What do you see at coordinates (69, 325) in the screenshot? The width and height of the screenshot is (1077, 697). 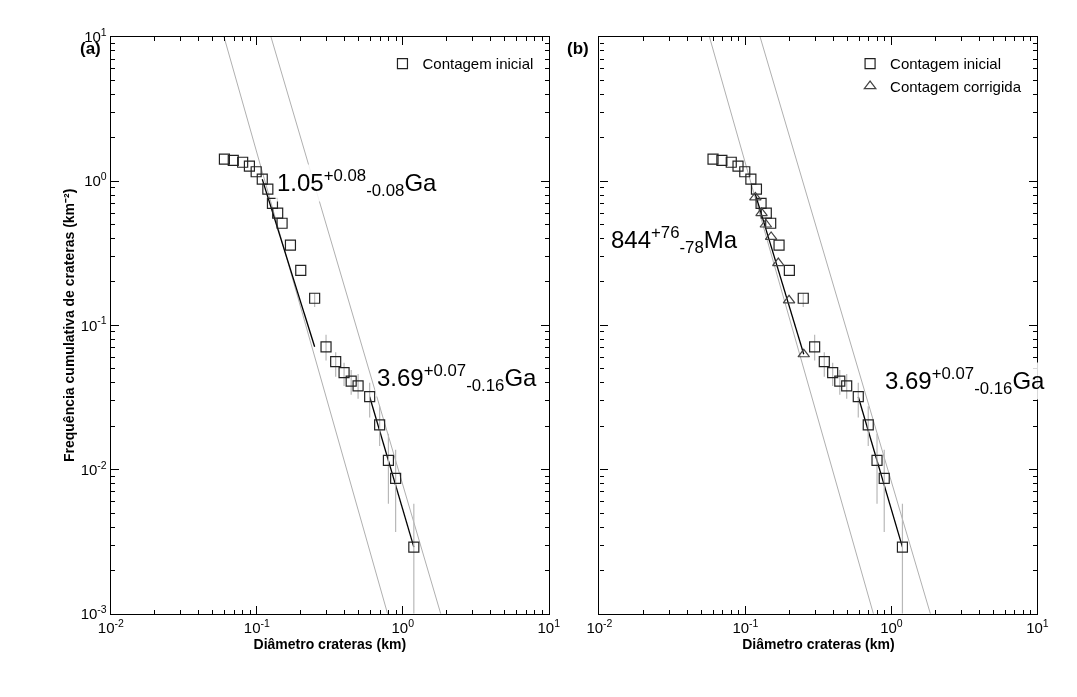 I see `y-axis-title: Frequência cumulativa de crateras (km⁻²)` at bounding box center [69, 325].